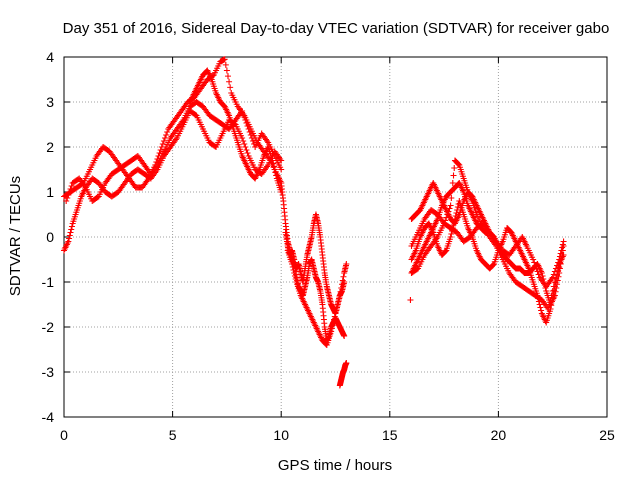  I want to click on y-tick-label-7: 3, so click(50, 102).